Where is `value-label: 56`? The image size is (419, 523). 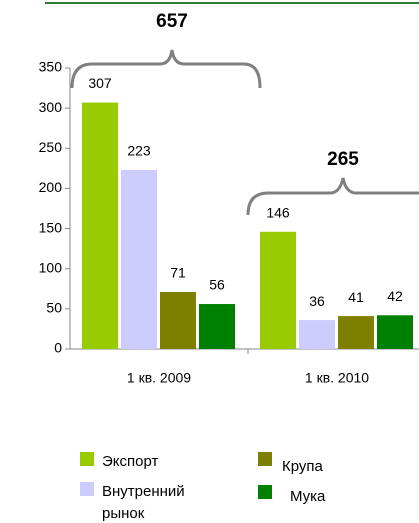
value-label: 56 is located at coordinates (217, 285).